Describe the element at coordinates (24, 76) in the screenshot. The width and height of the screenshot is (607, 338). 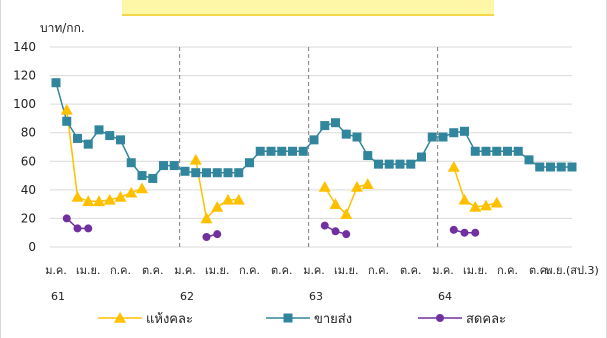
I see `y-tick-label: 120` at that location.